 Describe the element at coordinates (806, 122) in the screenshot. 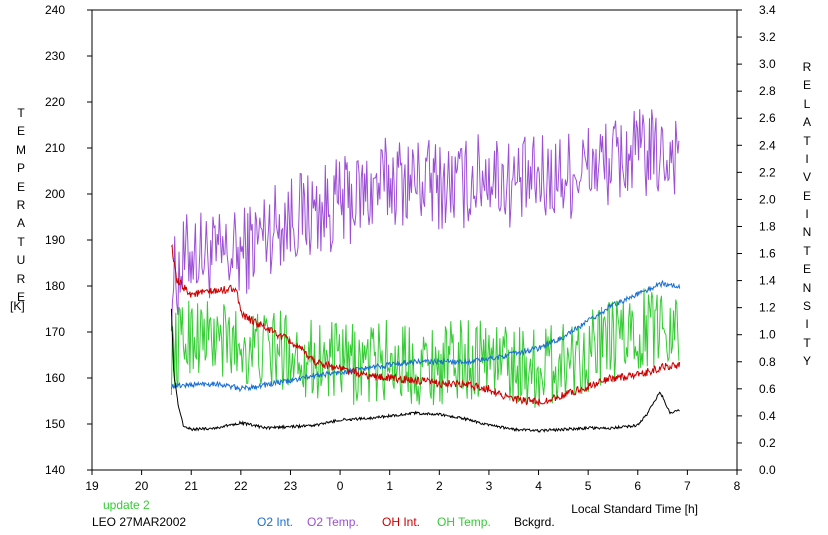

I see `right-axis-title-letter: A` at that location.